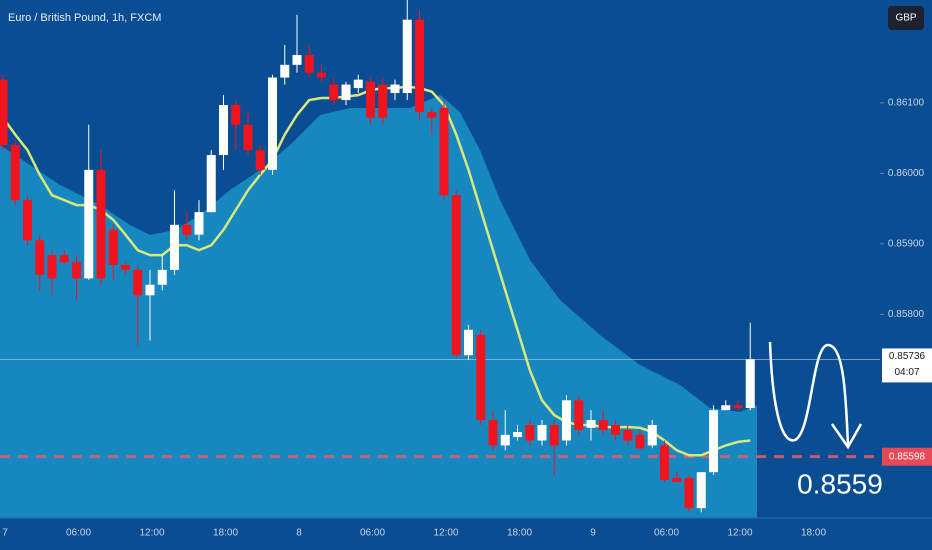 This screenshot has width=932, height=550. I want to click on y-tick-label: 0.85900, so click(906, 243).